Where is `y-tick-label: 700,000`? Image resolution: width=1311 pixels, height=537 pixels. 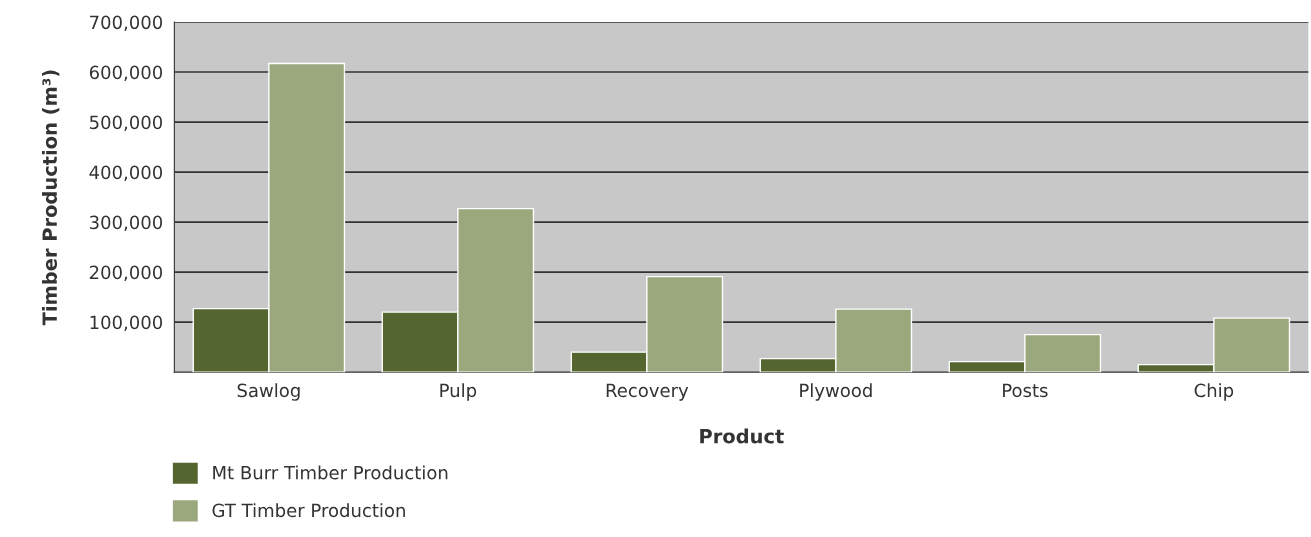
y-tick-label: 700,000 is located at coordinates (126, 23).